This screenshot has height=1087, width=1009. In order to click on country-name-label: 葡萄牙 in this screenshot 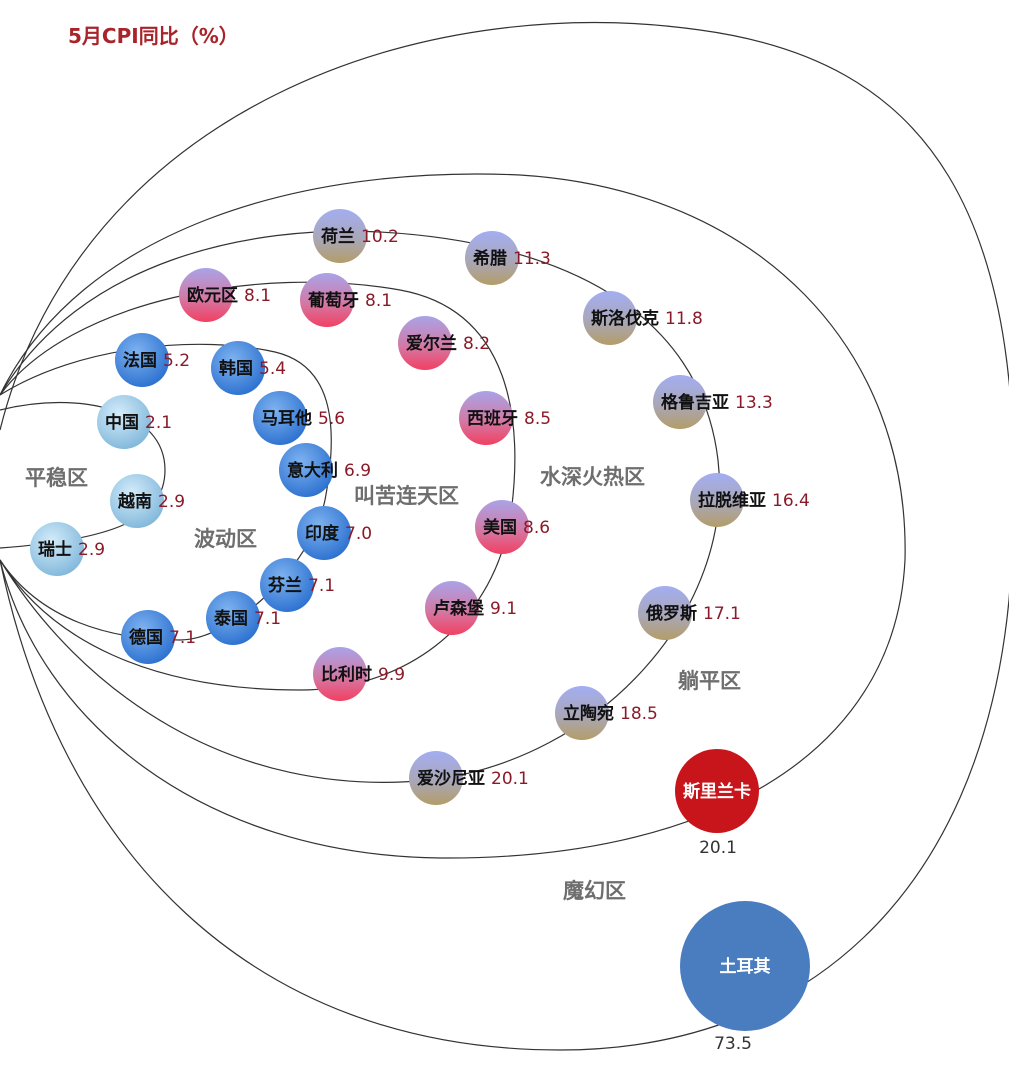, I will do `click(333, 300)`.